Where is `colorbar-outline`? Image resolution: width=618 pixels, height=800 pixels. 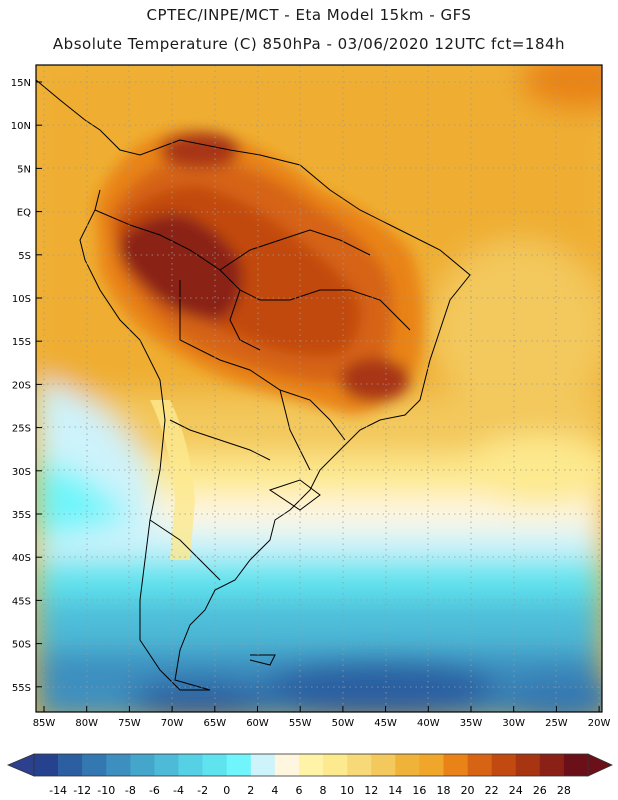
colorbar-outline is located at coordinates (311, 765).